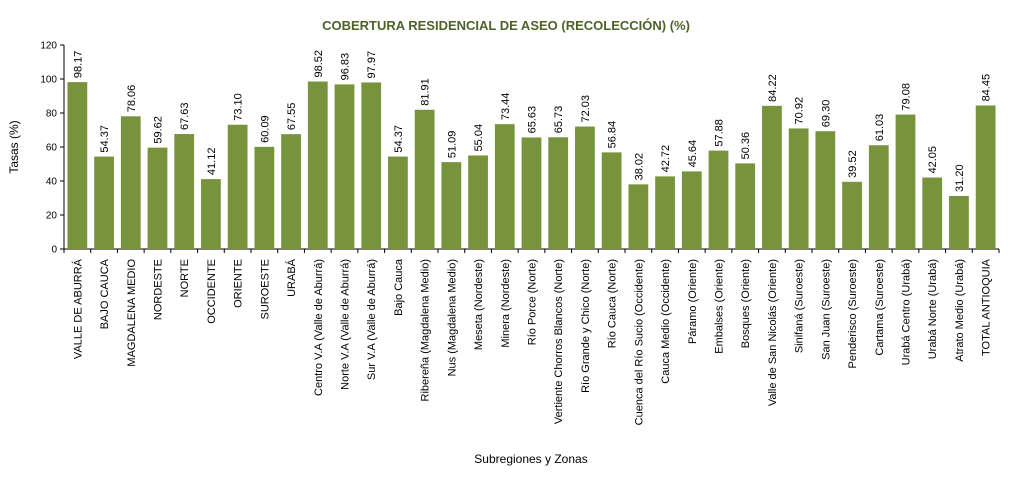 The height and width of the screenshot is (477, 1015). I want to click on data-label: 55.04, so click(479, 138).